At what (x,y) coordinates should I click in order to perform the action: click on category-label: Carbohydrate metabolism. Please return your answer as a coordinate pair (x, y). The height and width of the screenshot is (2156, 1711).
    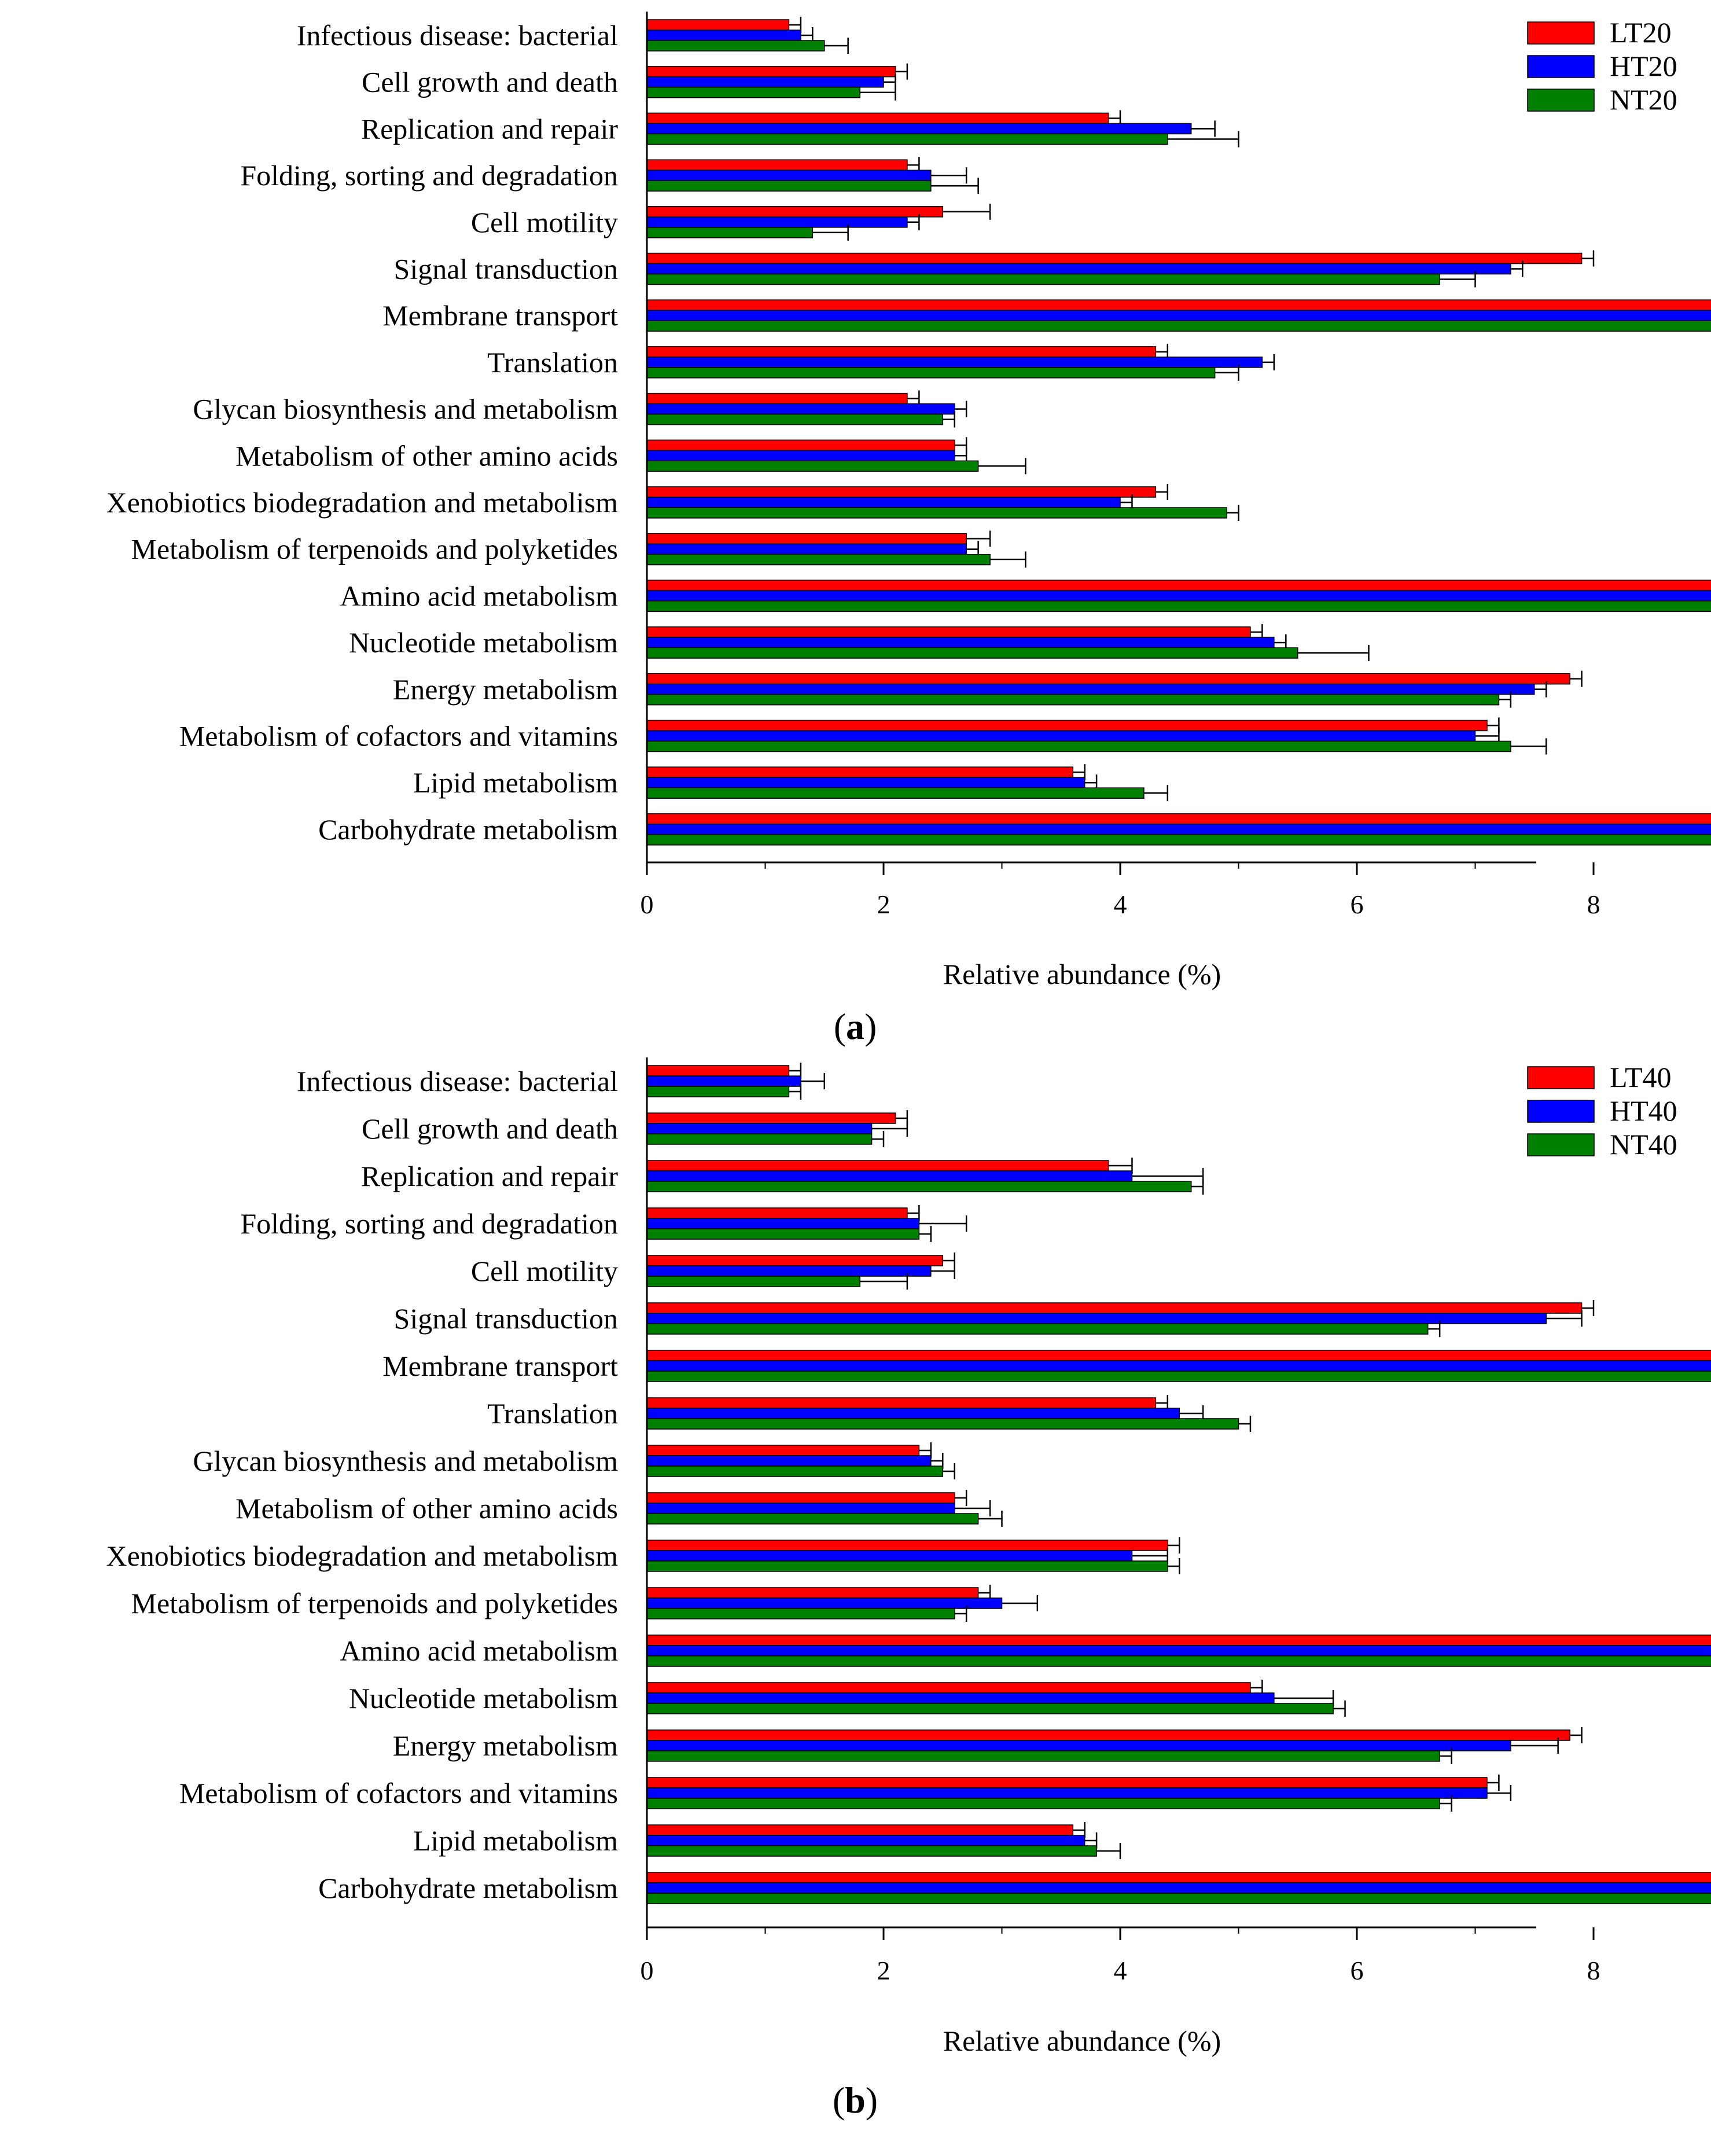
    Looking at the image, I should click on (468, 830).